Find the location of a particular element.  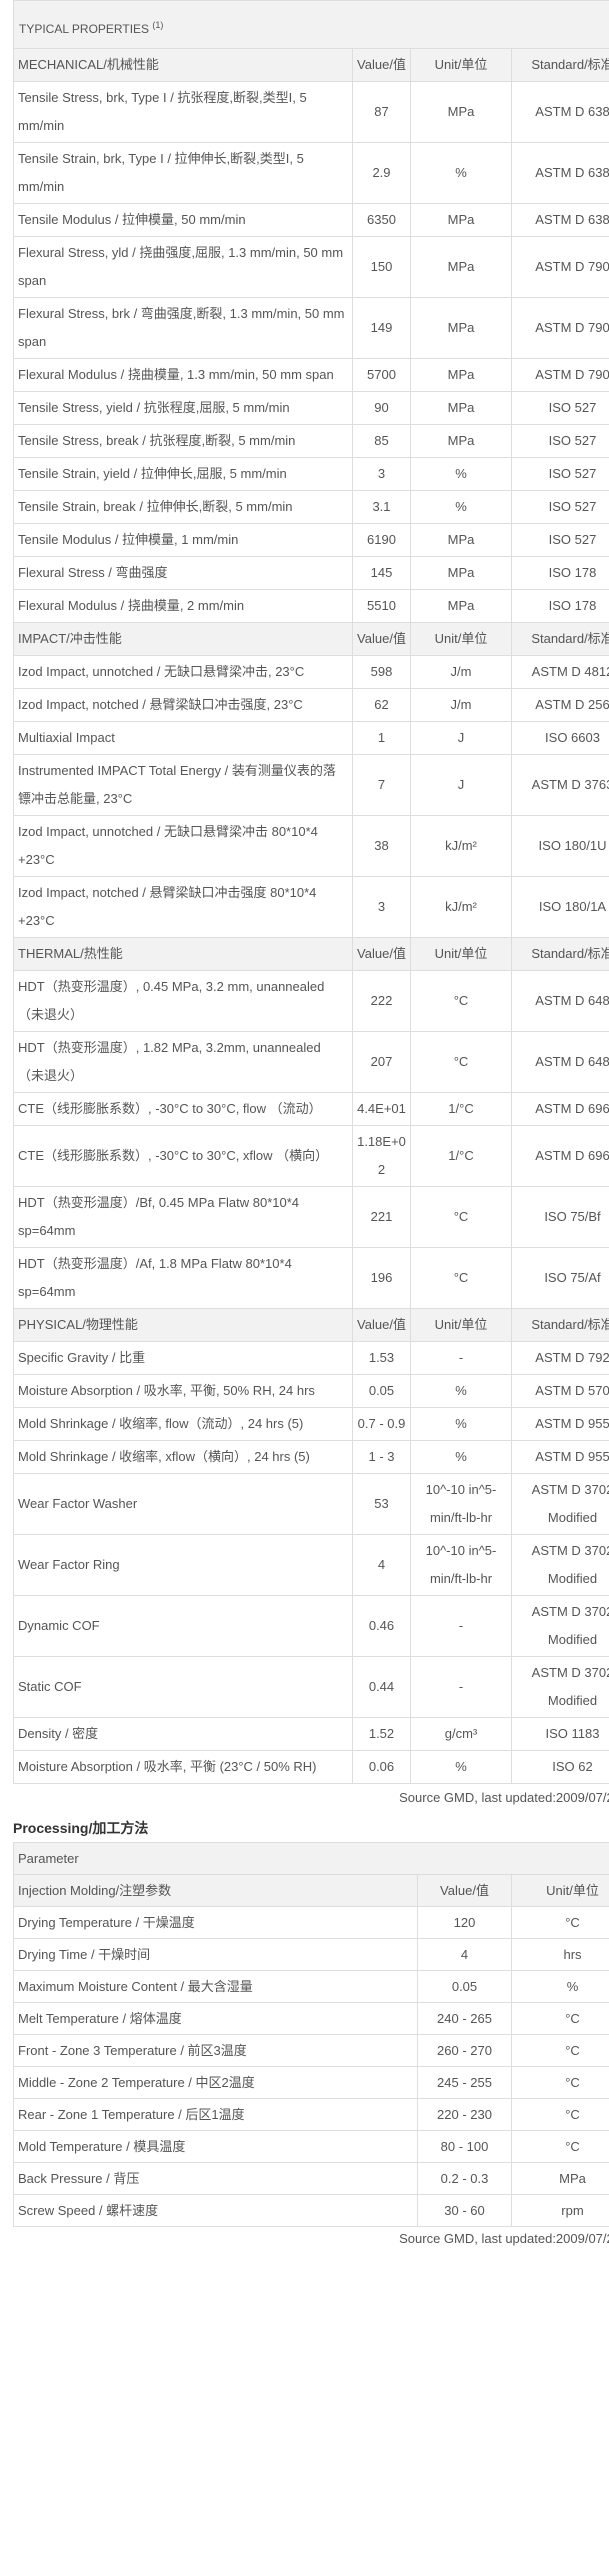

cell: Drying Temperature / 干燥温度 is located at coordinates (215, 1922).